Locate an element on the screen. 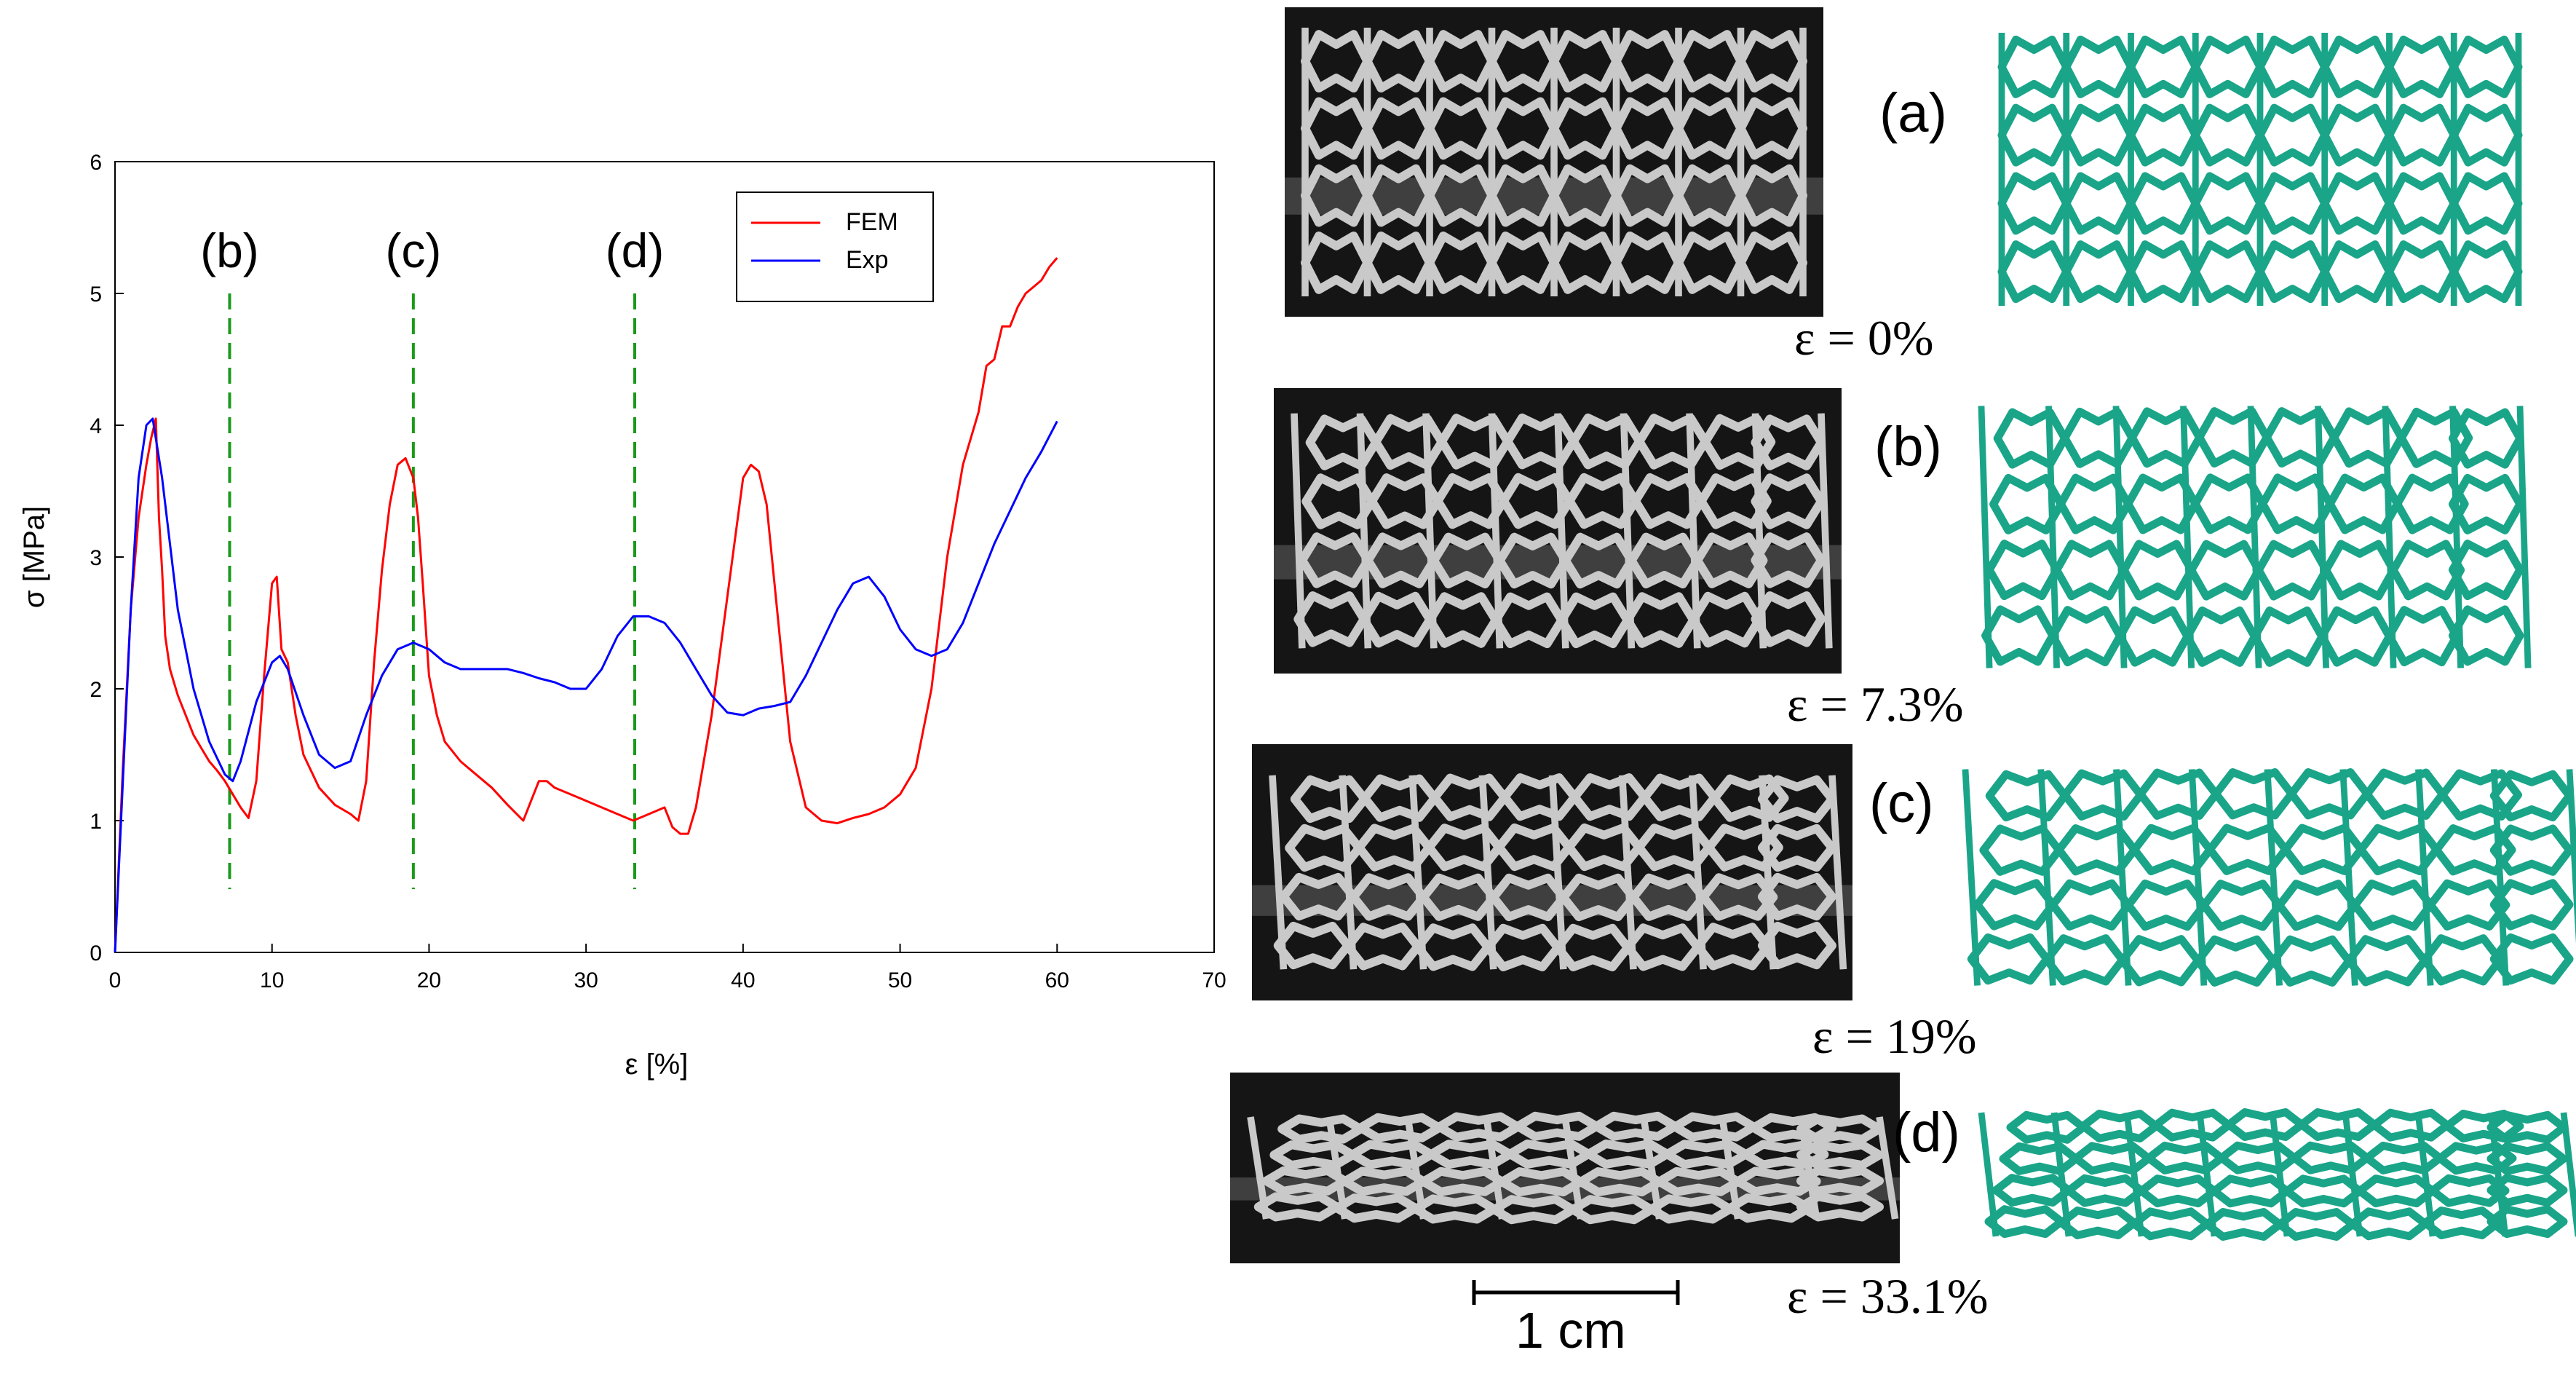 The height and width of the screenshot is (1374, 2576). photo-lattice-a is located at coordinates (1554, 162).